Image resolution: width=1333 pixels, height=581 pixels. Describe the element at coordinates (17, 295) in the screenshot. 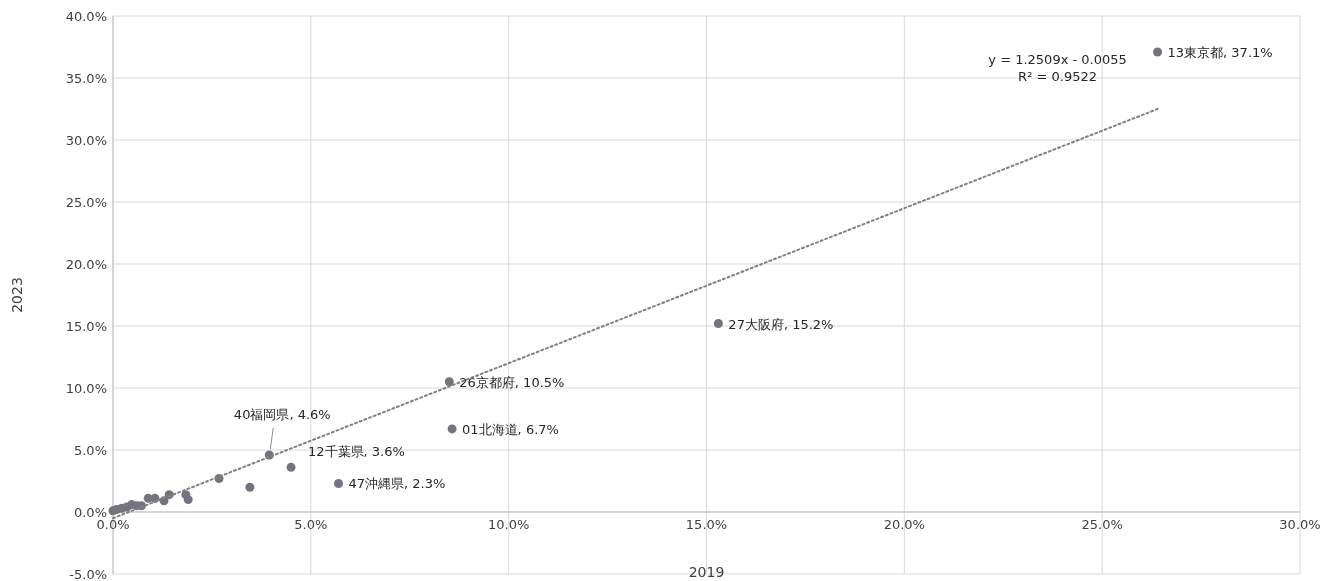

I see `y-axis-title: 2023` at that location.